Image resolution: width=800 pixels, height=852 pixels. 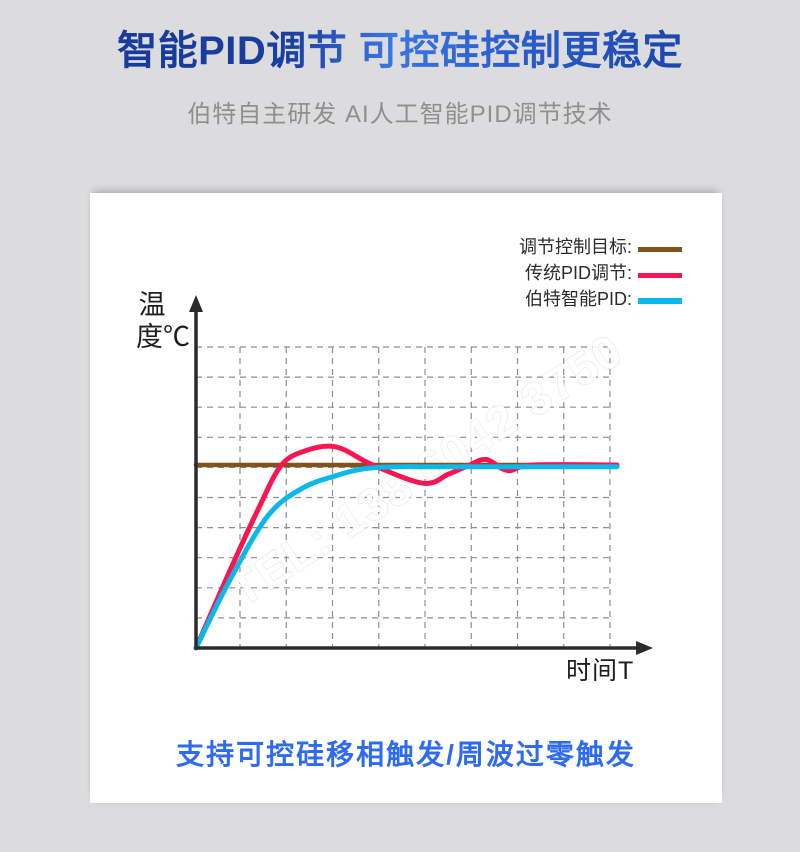 What do you see at coordinates (578, 299) in the screenshot?
I see `legend-label-smart-pid: 伯特智能PID:` at bounding box center [578, 299].